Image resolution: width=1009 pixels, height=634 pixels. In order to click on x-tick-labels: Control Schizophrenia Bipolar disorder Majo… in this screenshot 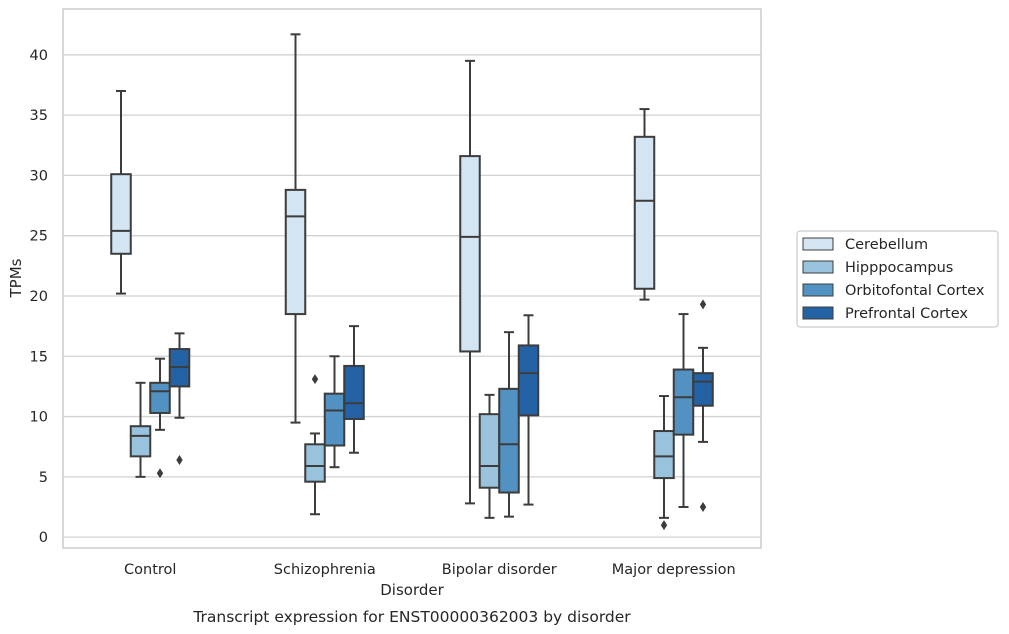, I will do `click(430, 570)`.